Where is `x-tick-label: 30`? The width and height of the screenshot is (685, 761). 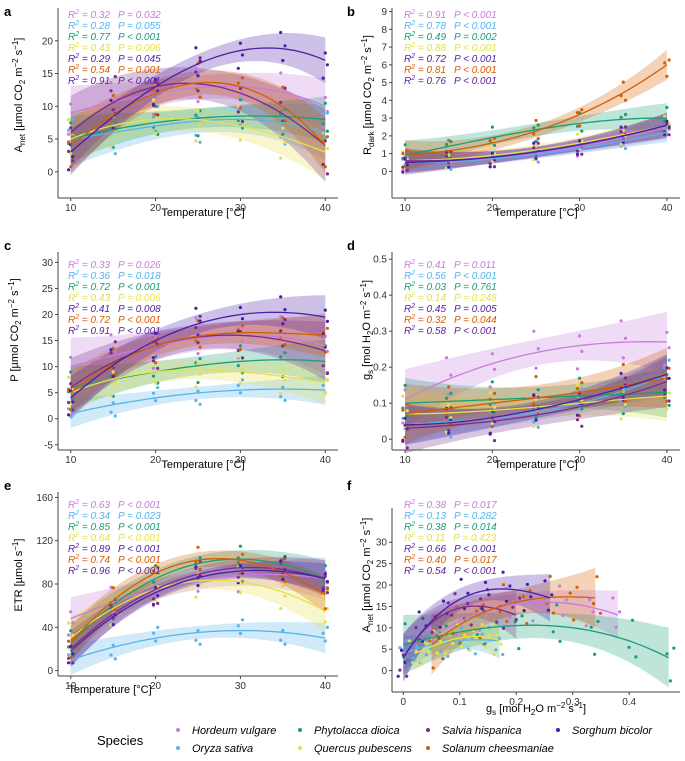
x-tick-label: 30 is located at coordinates (241, 460).